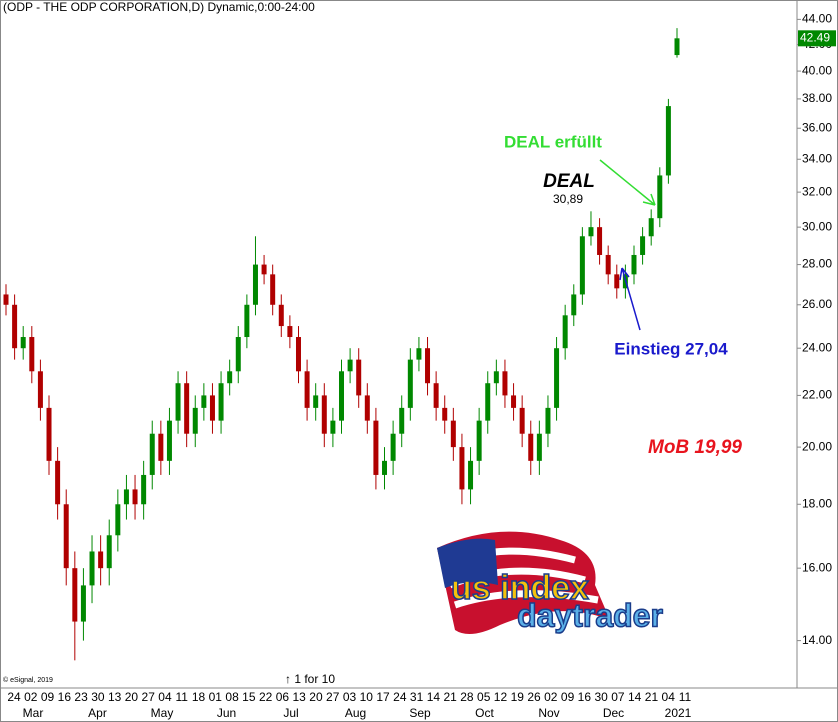 The width and height of the screenshot is (838, 722). What do you see at coordinates (216, 697) in the screenshot?
I see `x-day-label: 01` at bounding box center [216, 697].